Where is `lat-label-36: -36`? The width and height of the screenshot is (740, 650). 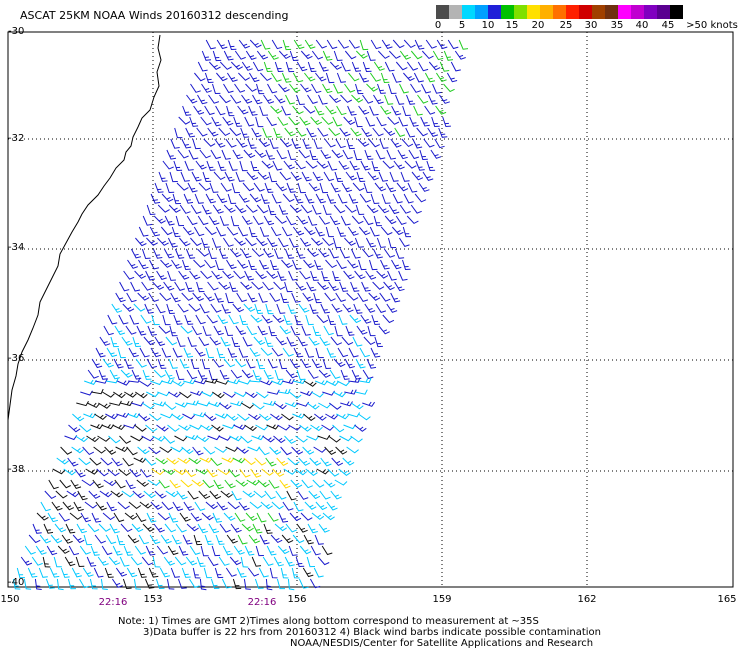
lat-label-36: -36 is located at coordinates (16, 358).